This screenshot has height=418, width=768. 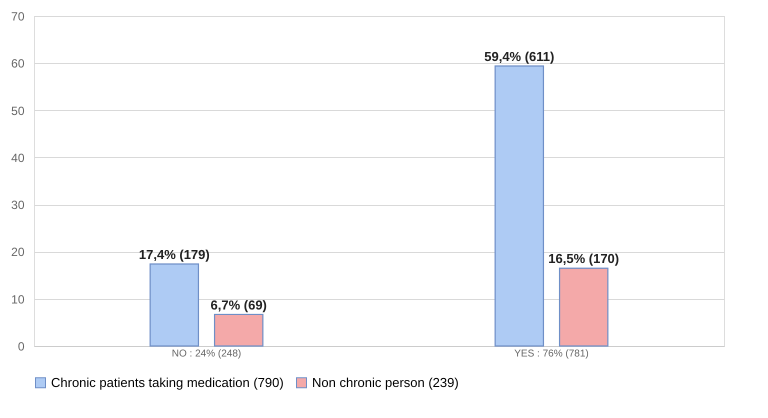 What do you see at coordinates (18, 157) in the screenshot?
I see `y-tick-label: 40` at bounding box center [18, 157].